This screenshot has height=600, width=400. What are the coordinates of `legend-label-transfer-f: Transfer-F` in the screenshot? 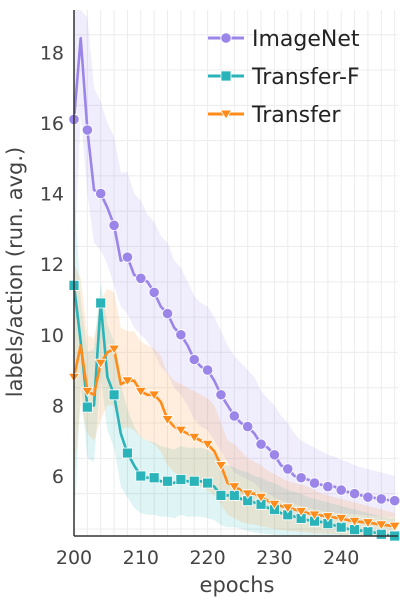 It's located at (305, 77).